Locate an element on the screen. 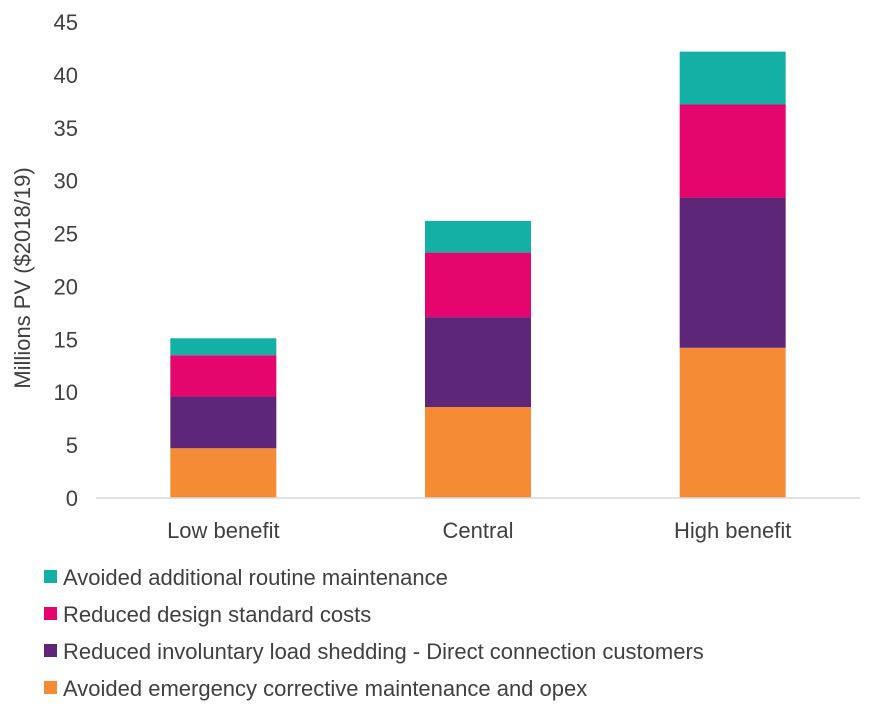  y-tick-label: 30 is located at coordinates (66, 181).